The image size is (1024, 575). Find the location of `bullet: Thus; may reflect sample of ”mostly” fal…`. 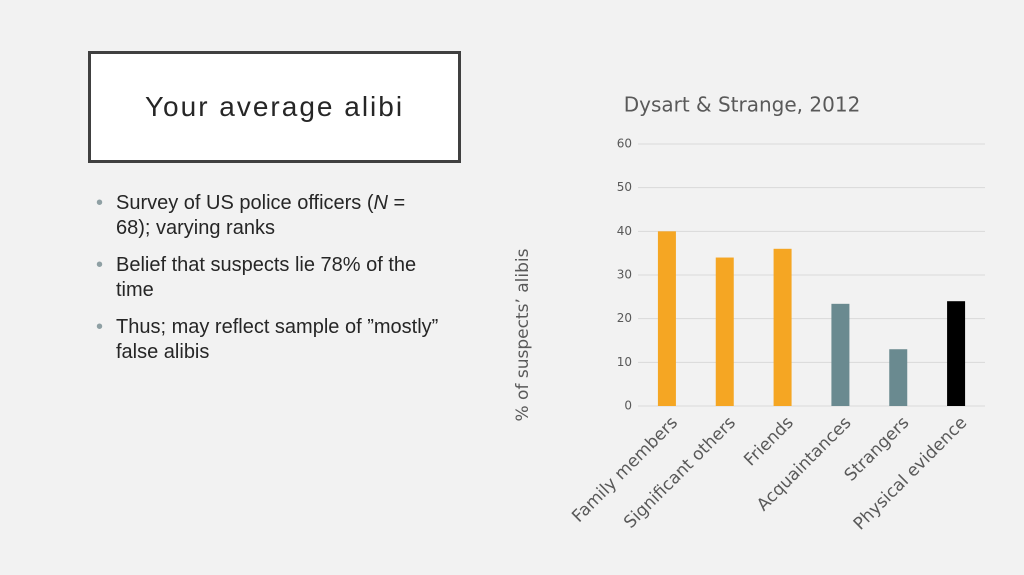

bullet: Thus; may reflect sample of ”mostly” fal… is located at coordinates (268, 340).